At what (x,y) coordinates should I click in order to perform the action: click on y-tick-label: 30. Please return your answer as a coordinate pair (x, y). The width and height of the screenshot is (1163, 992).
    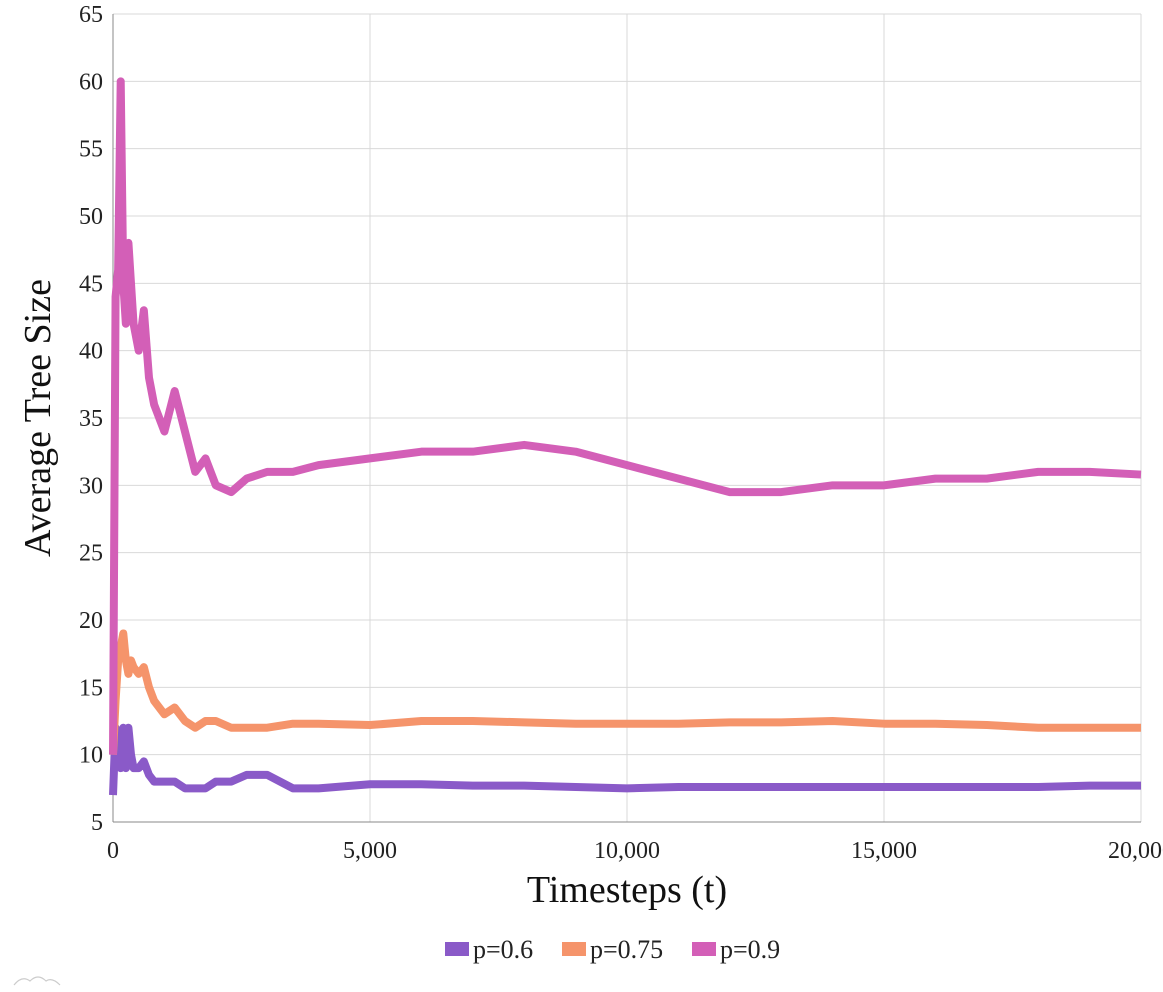
    Looking at the image, I should click on (91, 486).